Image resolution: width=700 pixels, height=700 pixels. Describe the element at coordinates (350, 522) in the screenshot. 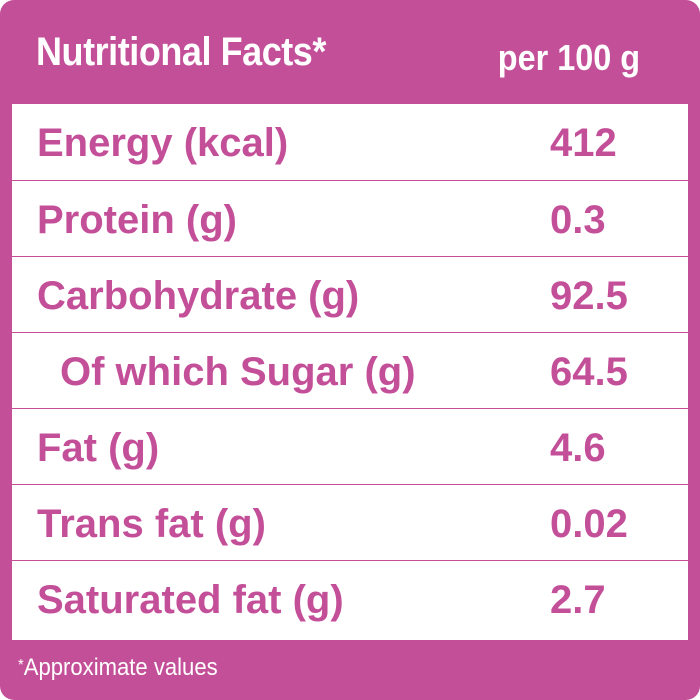

I see `table-row-trans-fat: Trans fat (g) 0.02` at that location.